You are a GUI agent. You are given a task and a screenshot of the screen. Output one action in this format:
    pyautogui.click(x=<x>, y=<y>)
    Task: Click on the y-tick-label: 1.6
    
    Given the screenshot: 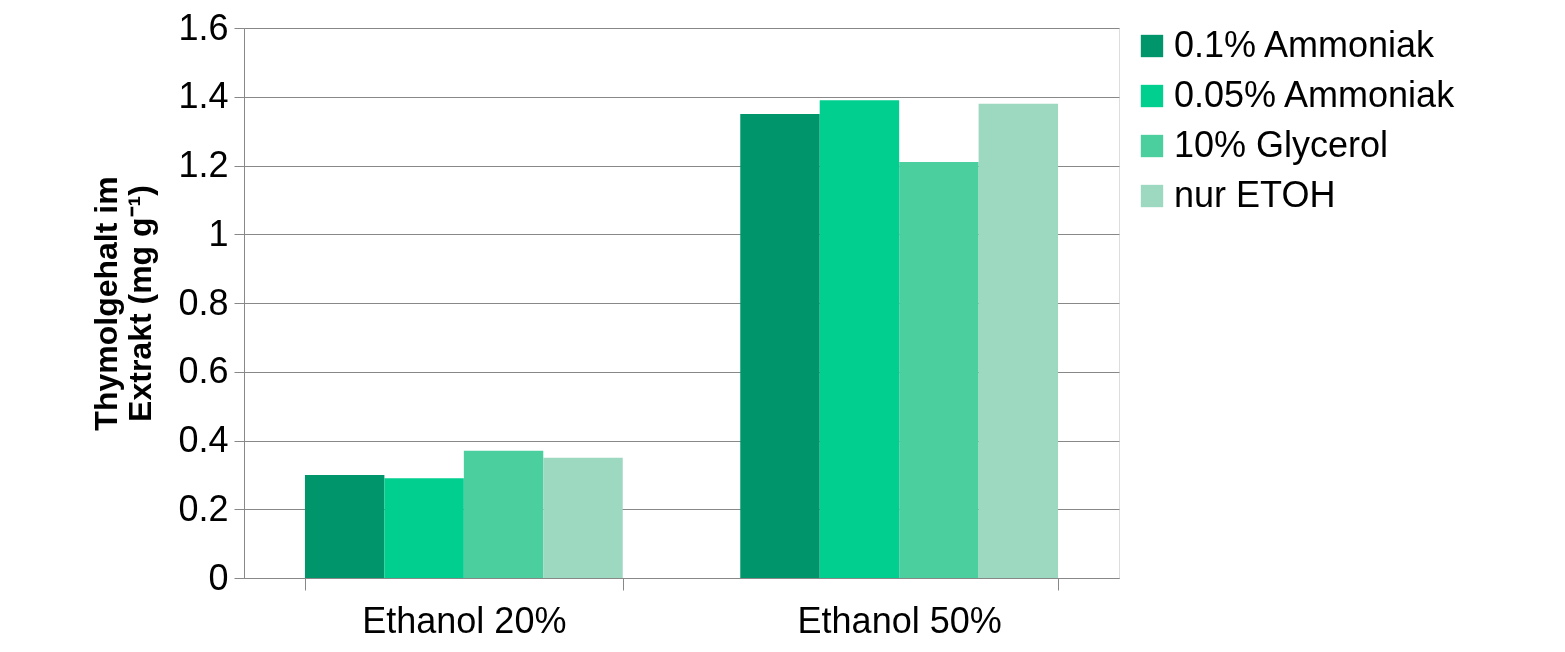 What is the action you would take?
    pyautogui.click(x=203, y=27)
    